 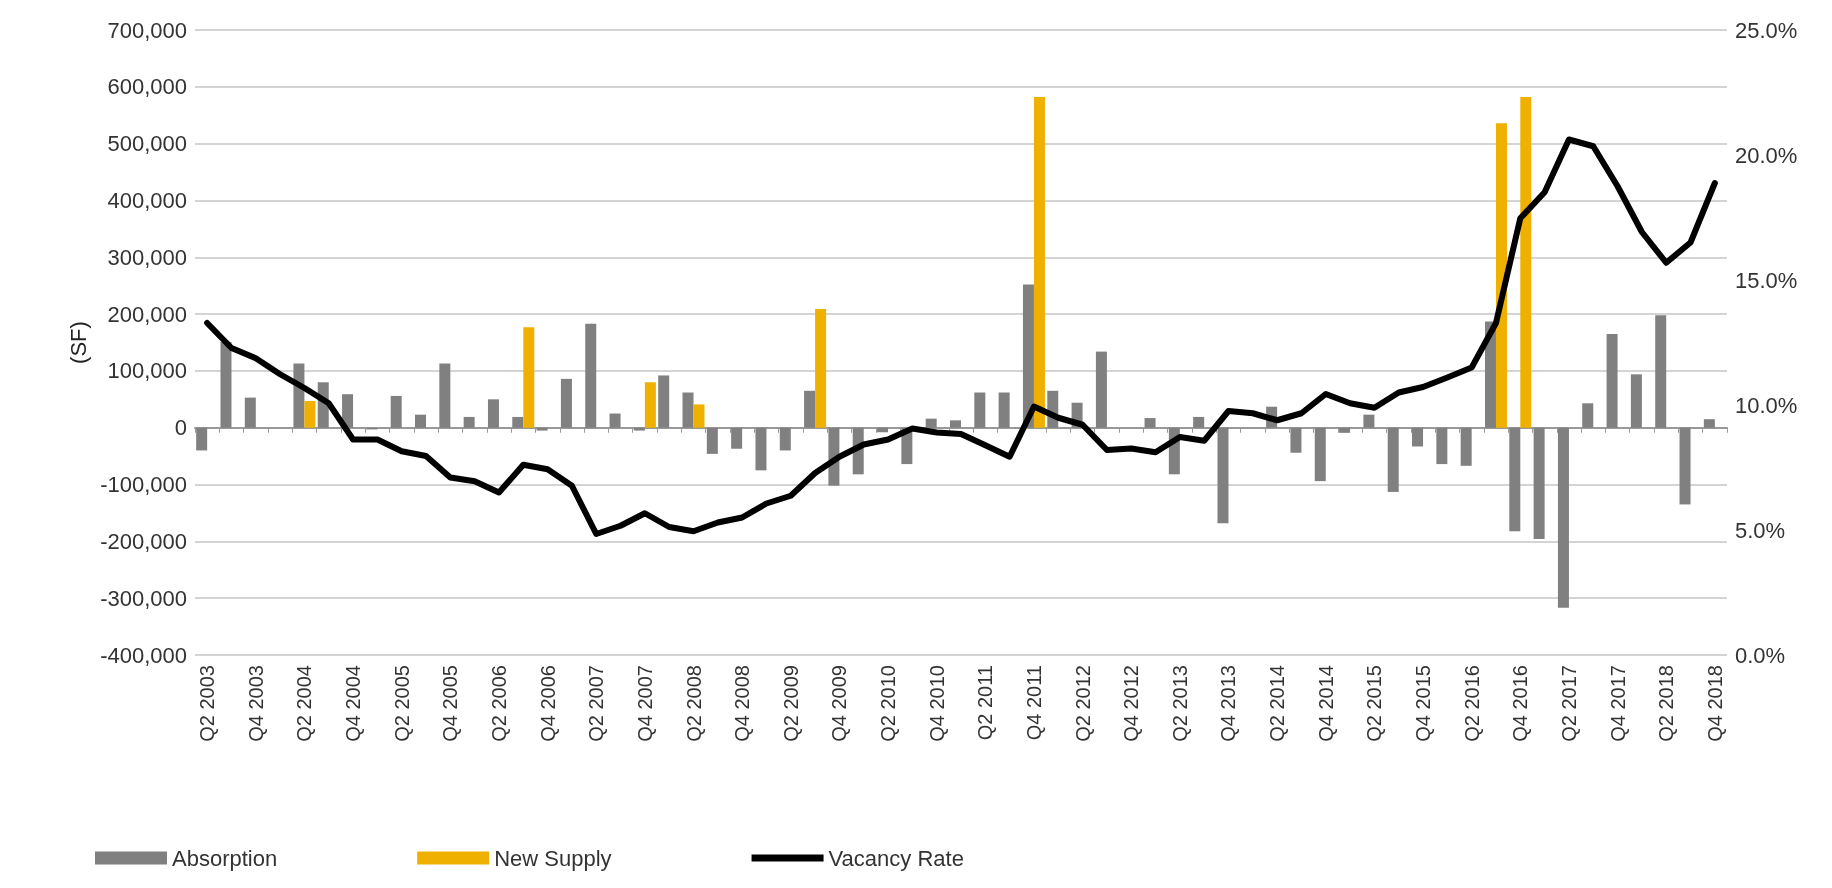 I want to click on y2-tick-label: 0.0%, so click(x=1760, y=655).